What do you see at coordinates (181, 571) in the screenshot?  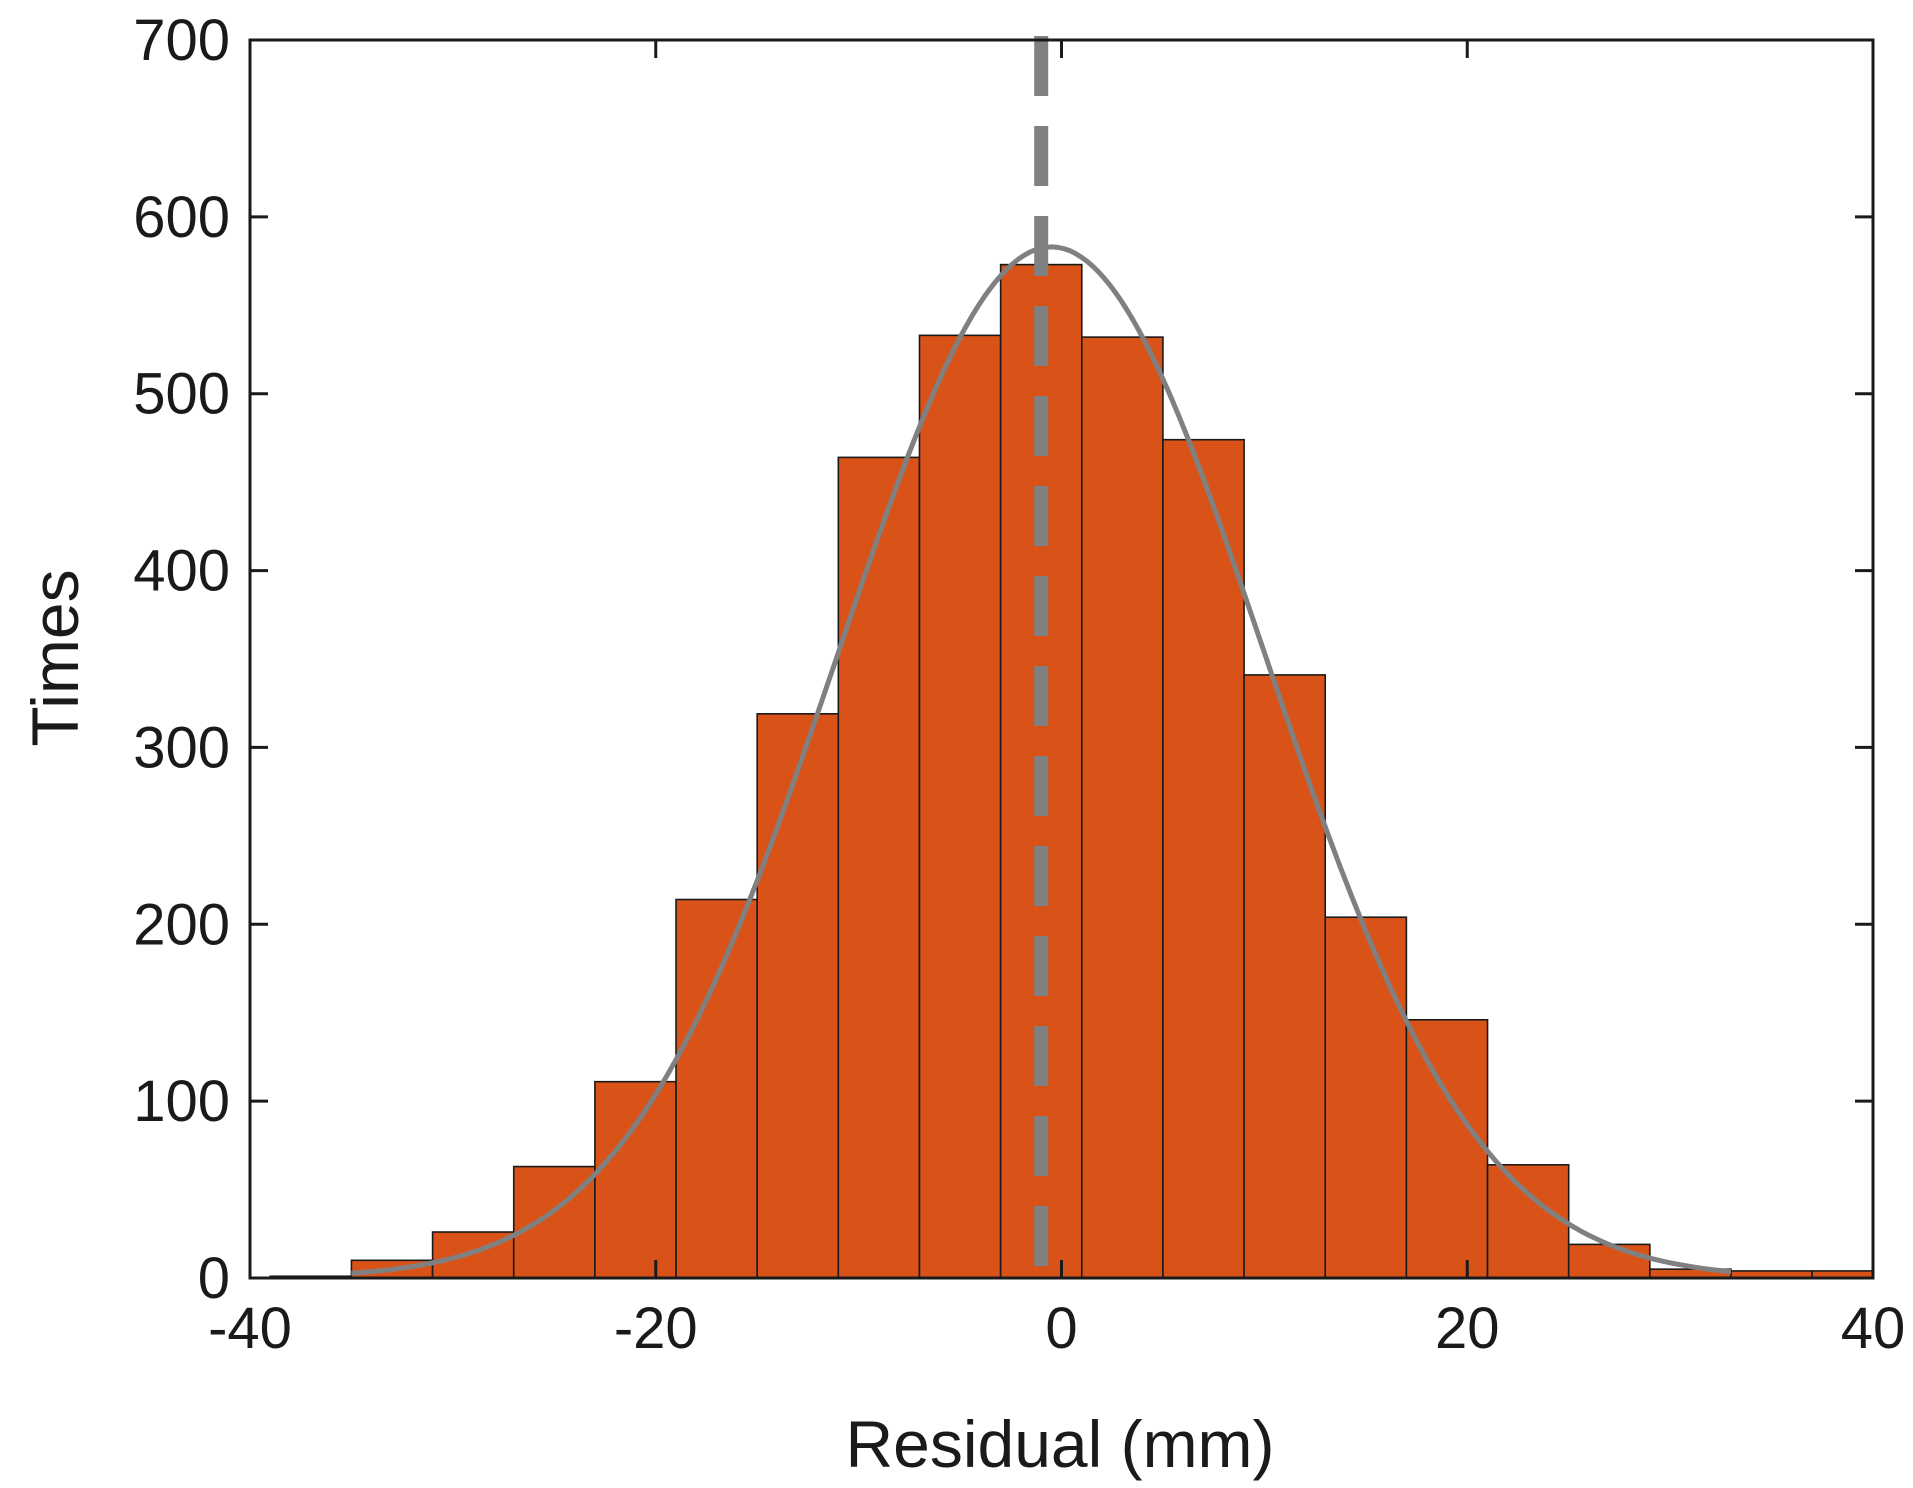 I see `y-tick-label: 400` at bounding box center [181, 571].